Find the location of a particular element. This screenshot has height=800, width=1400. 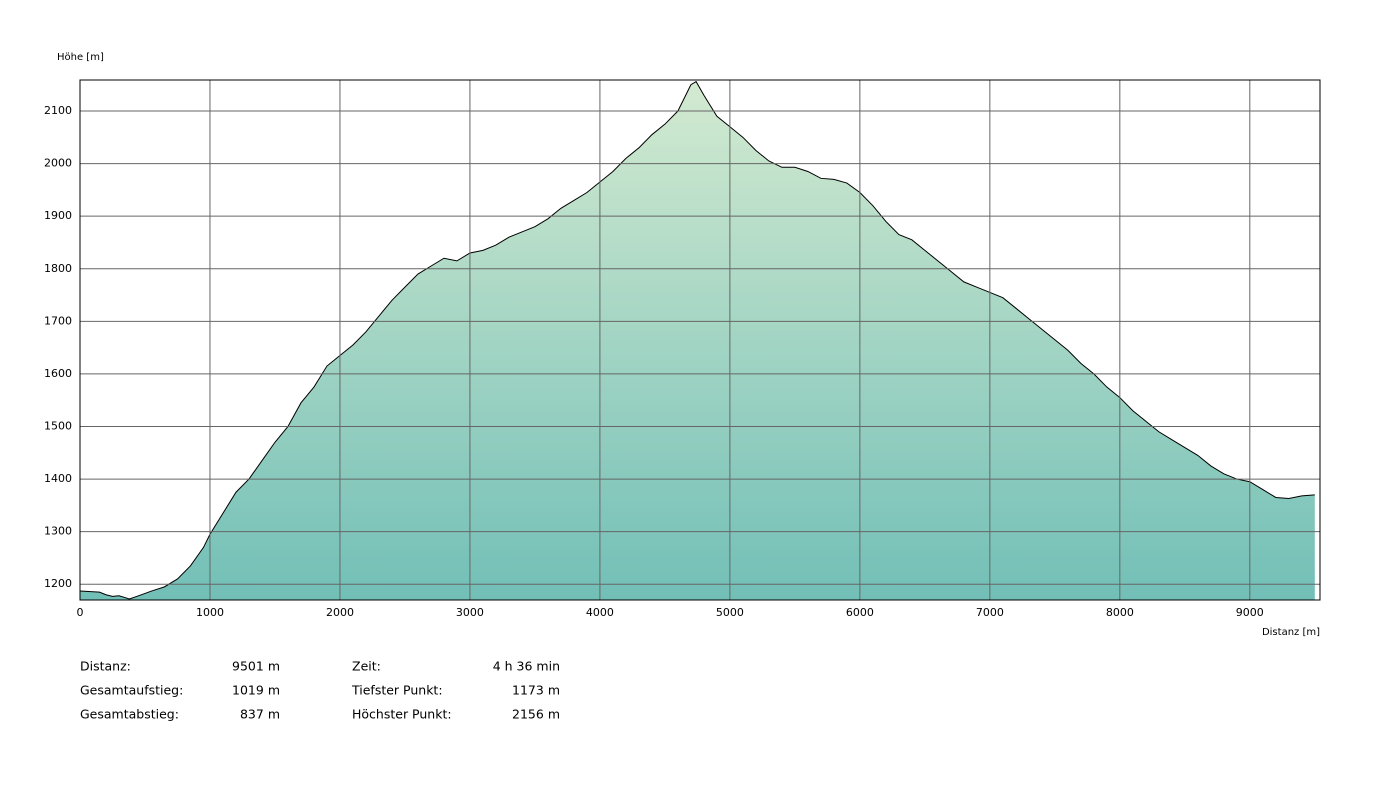

stat-value: 1019 m is located at coordinates (256, 690).